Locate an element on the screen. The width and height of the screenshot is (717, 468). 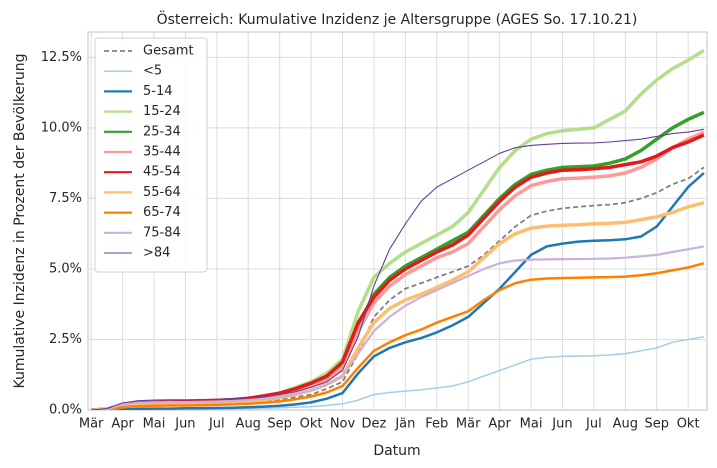
legend-label: 45-54 is located at coordinates (162, 172).